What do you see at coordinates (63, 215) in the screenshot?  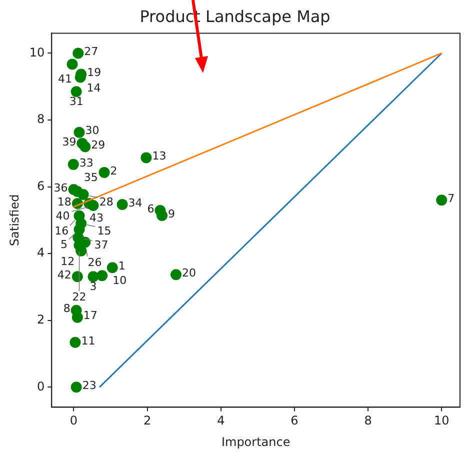 I see `annotation: 40` at bounding box center [63, 215].